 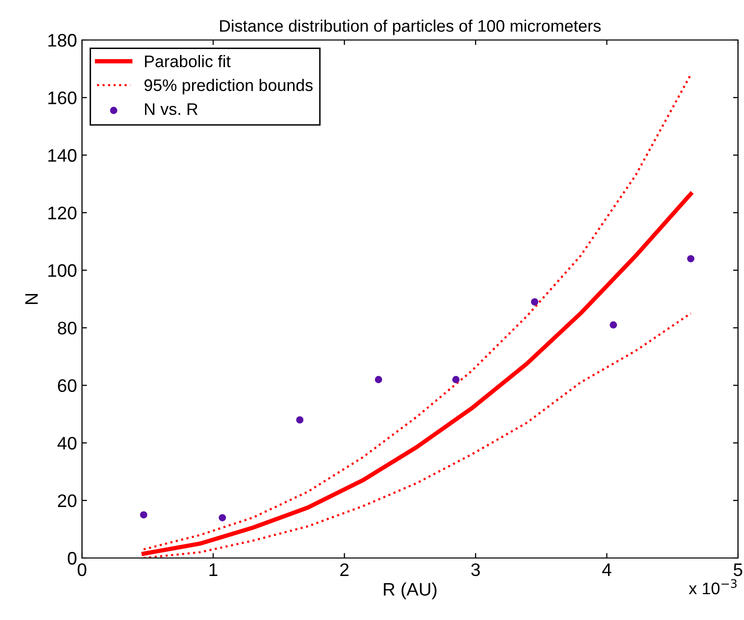 What do you see at coordinates (738, 570) in the screenshot?
I see `x-tick-label: 5` at bounding box center [738, 570].